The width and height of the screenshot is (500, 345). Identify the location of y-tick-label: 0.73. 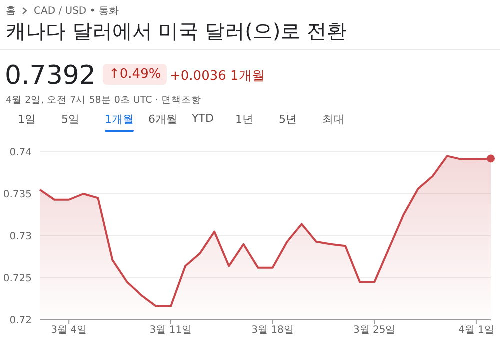
(21, 237).